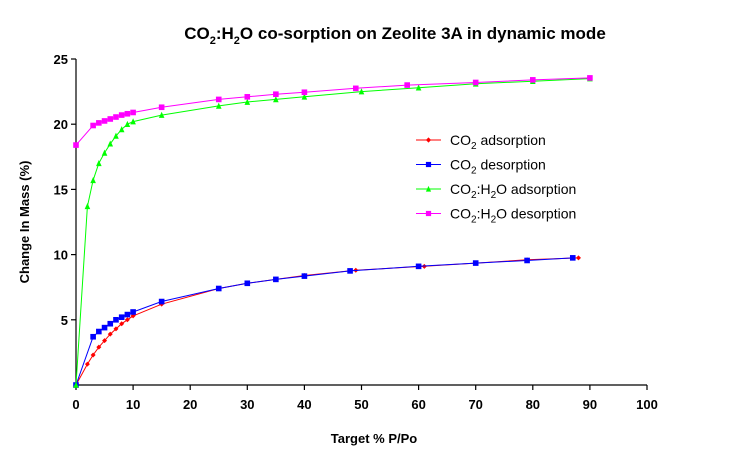 Image resolution: width=739 pixels, height=452 pixels. Describe the element at coordinates (513, 191) in the screenshot. I see `legend-label: CO2:H2O adsorption` at that location.